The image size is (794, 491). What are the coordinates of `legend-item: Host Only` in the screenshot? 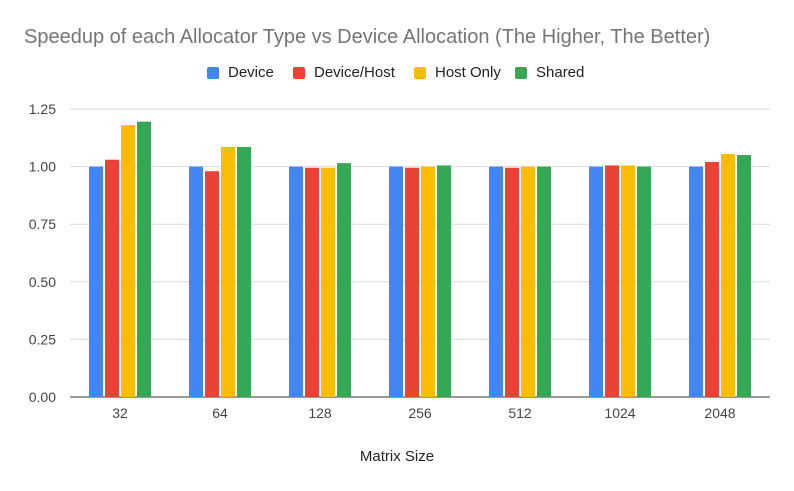 It's located at (457, 72).